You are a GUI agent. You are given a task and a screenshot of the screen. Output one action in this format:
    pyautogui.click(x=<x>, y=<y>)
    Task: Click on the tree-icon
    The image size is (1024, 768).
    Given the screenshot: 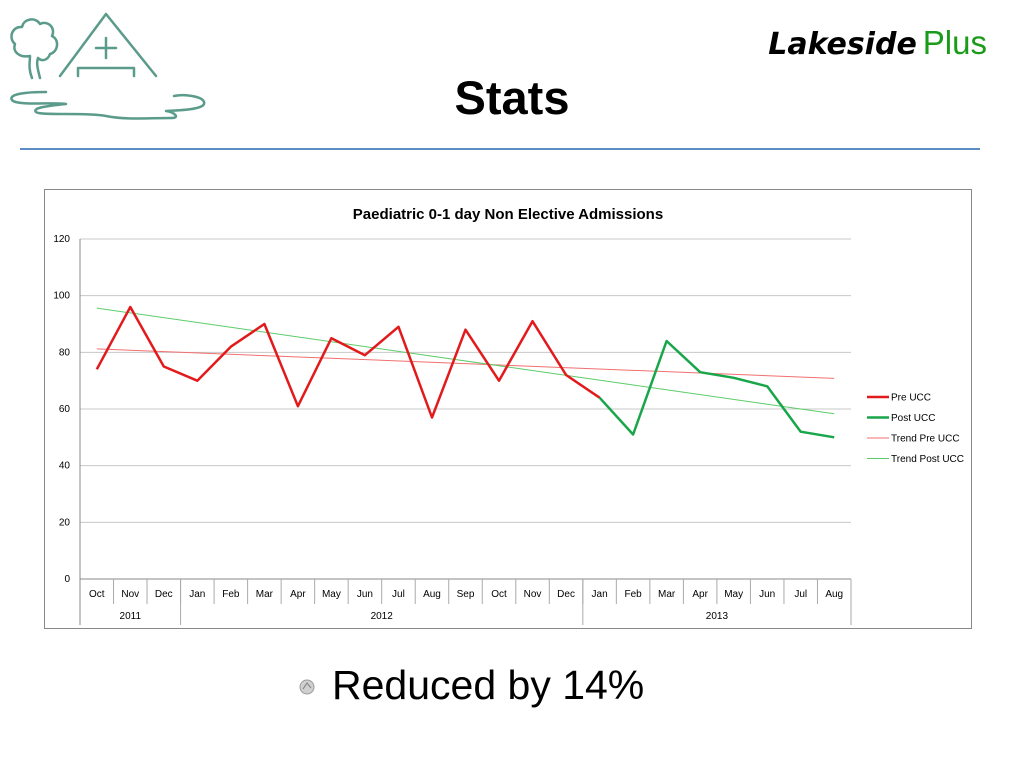 What is the action you would take?
    pyautogui.click(x=34, y=49)
    